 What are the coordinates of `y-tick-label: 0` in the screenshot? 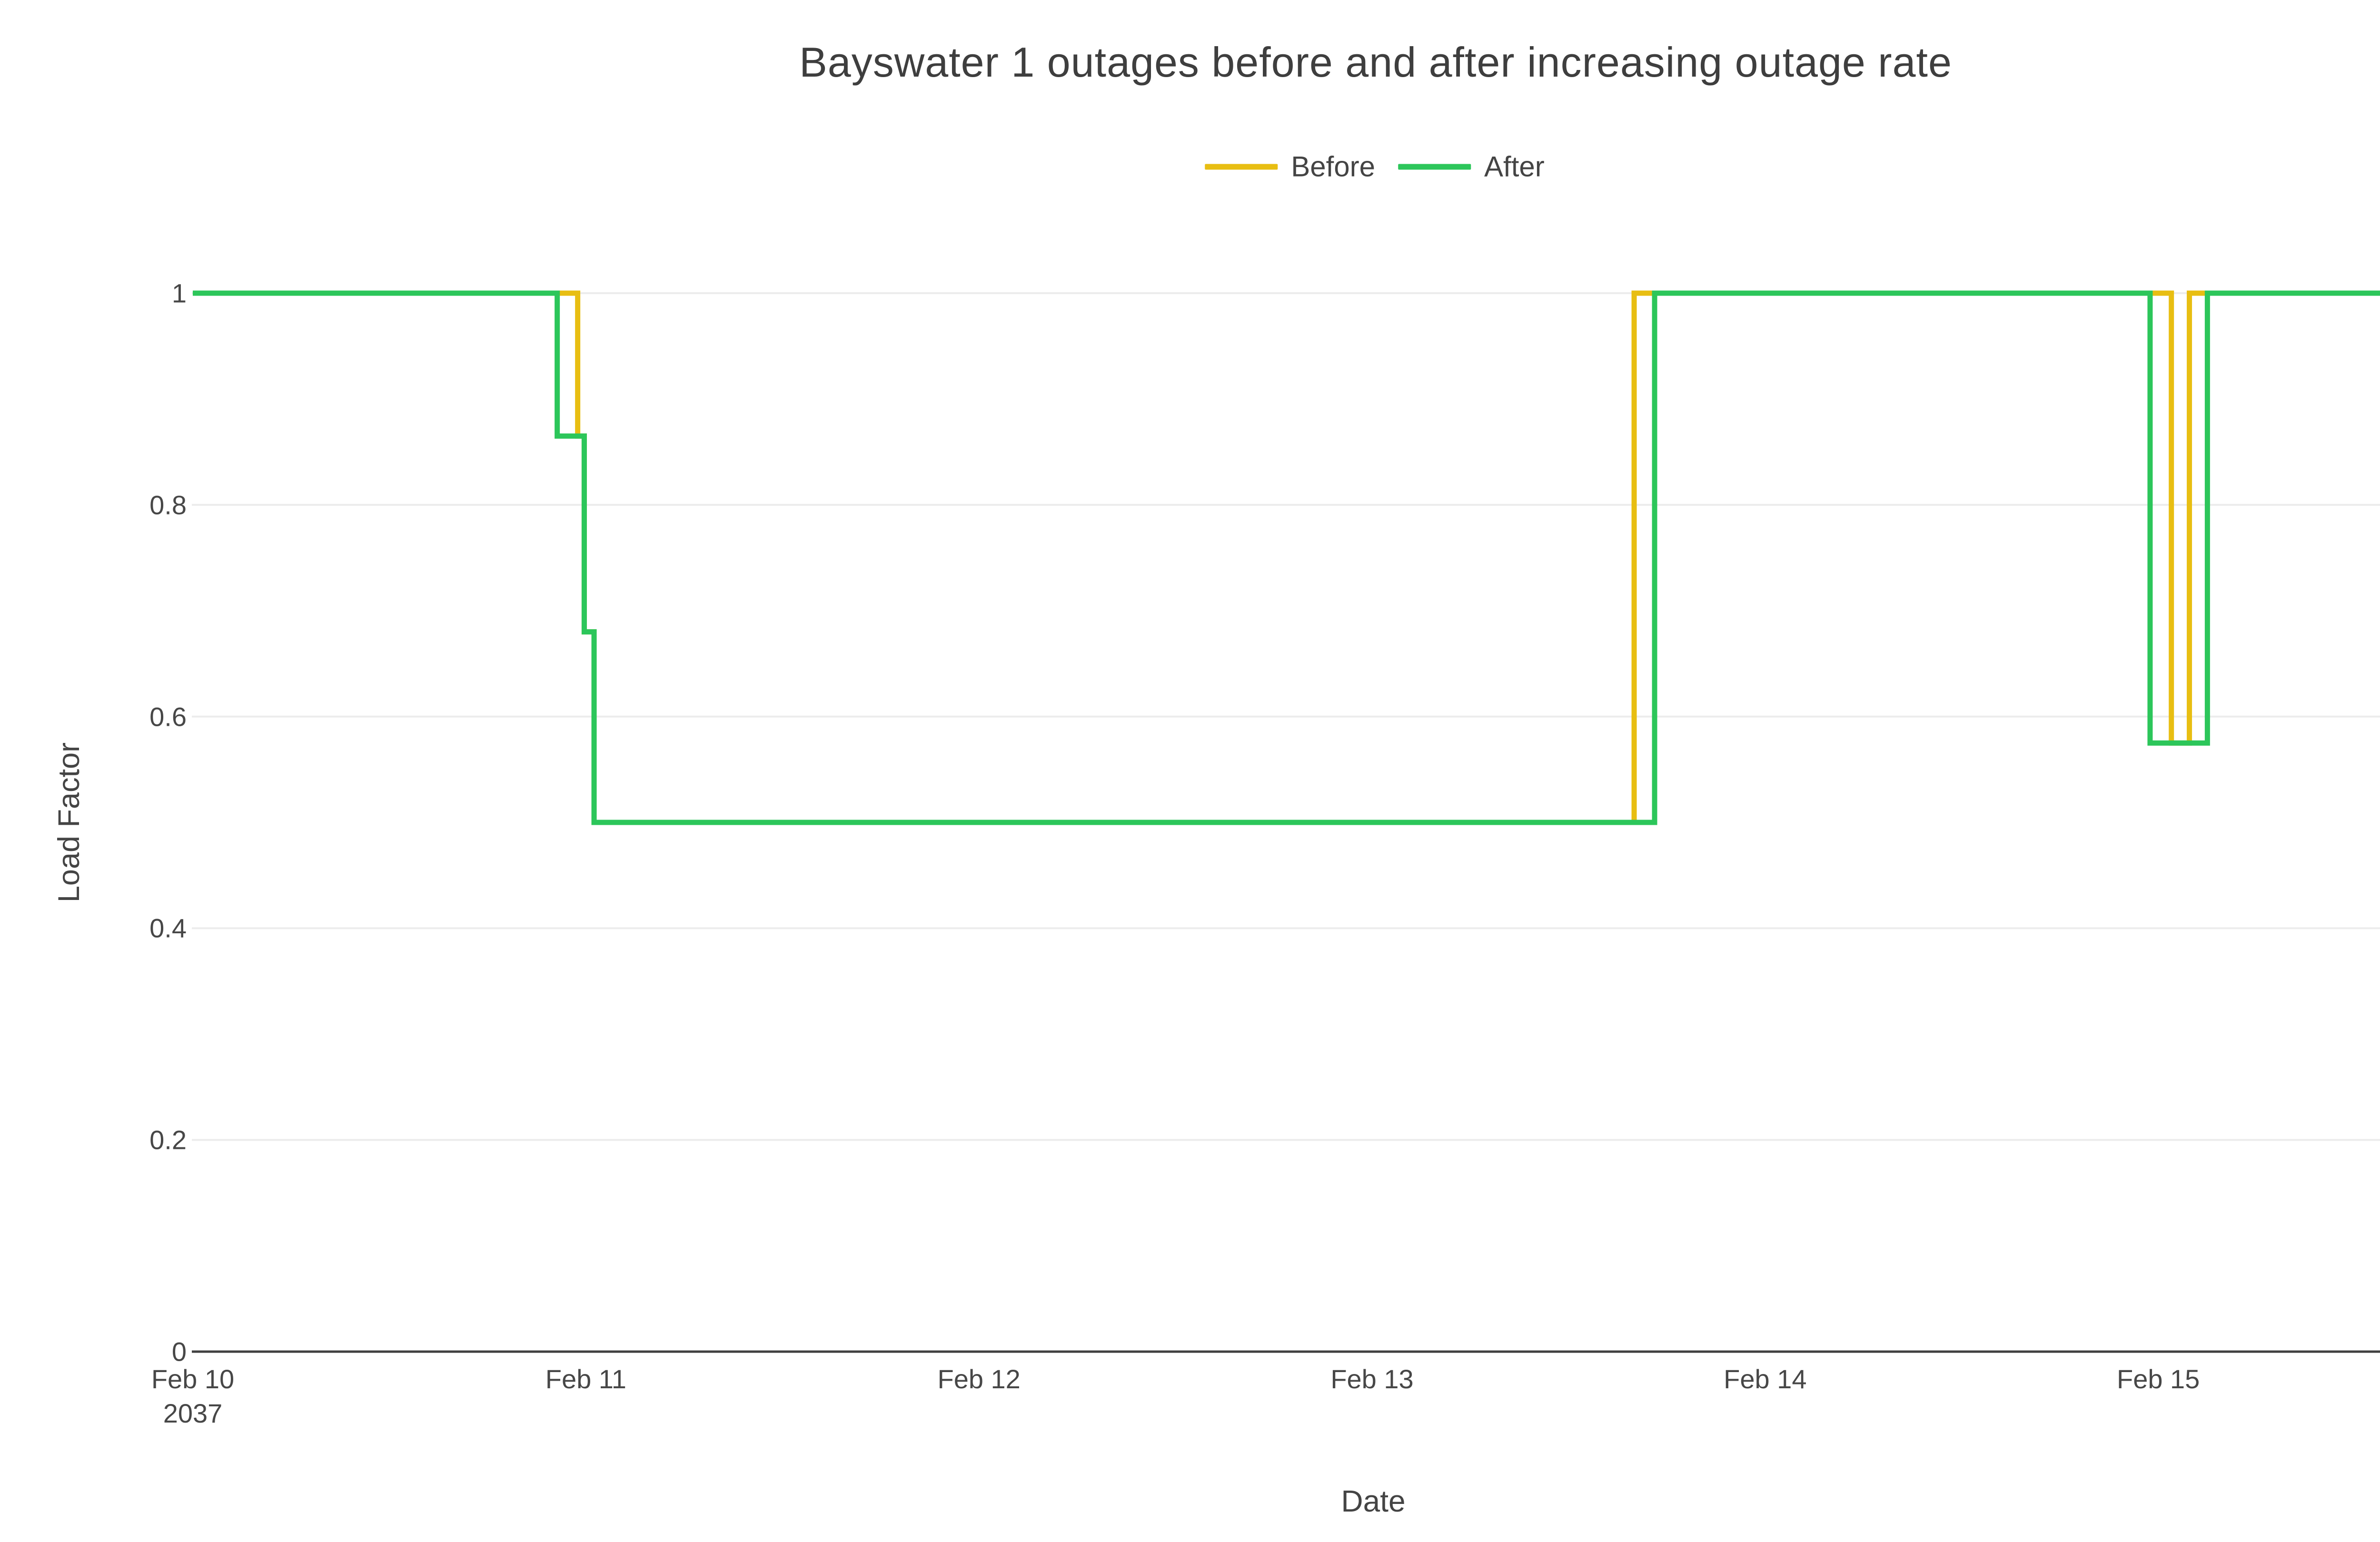 It's located at (179, 1351).